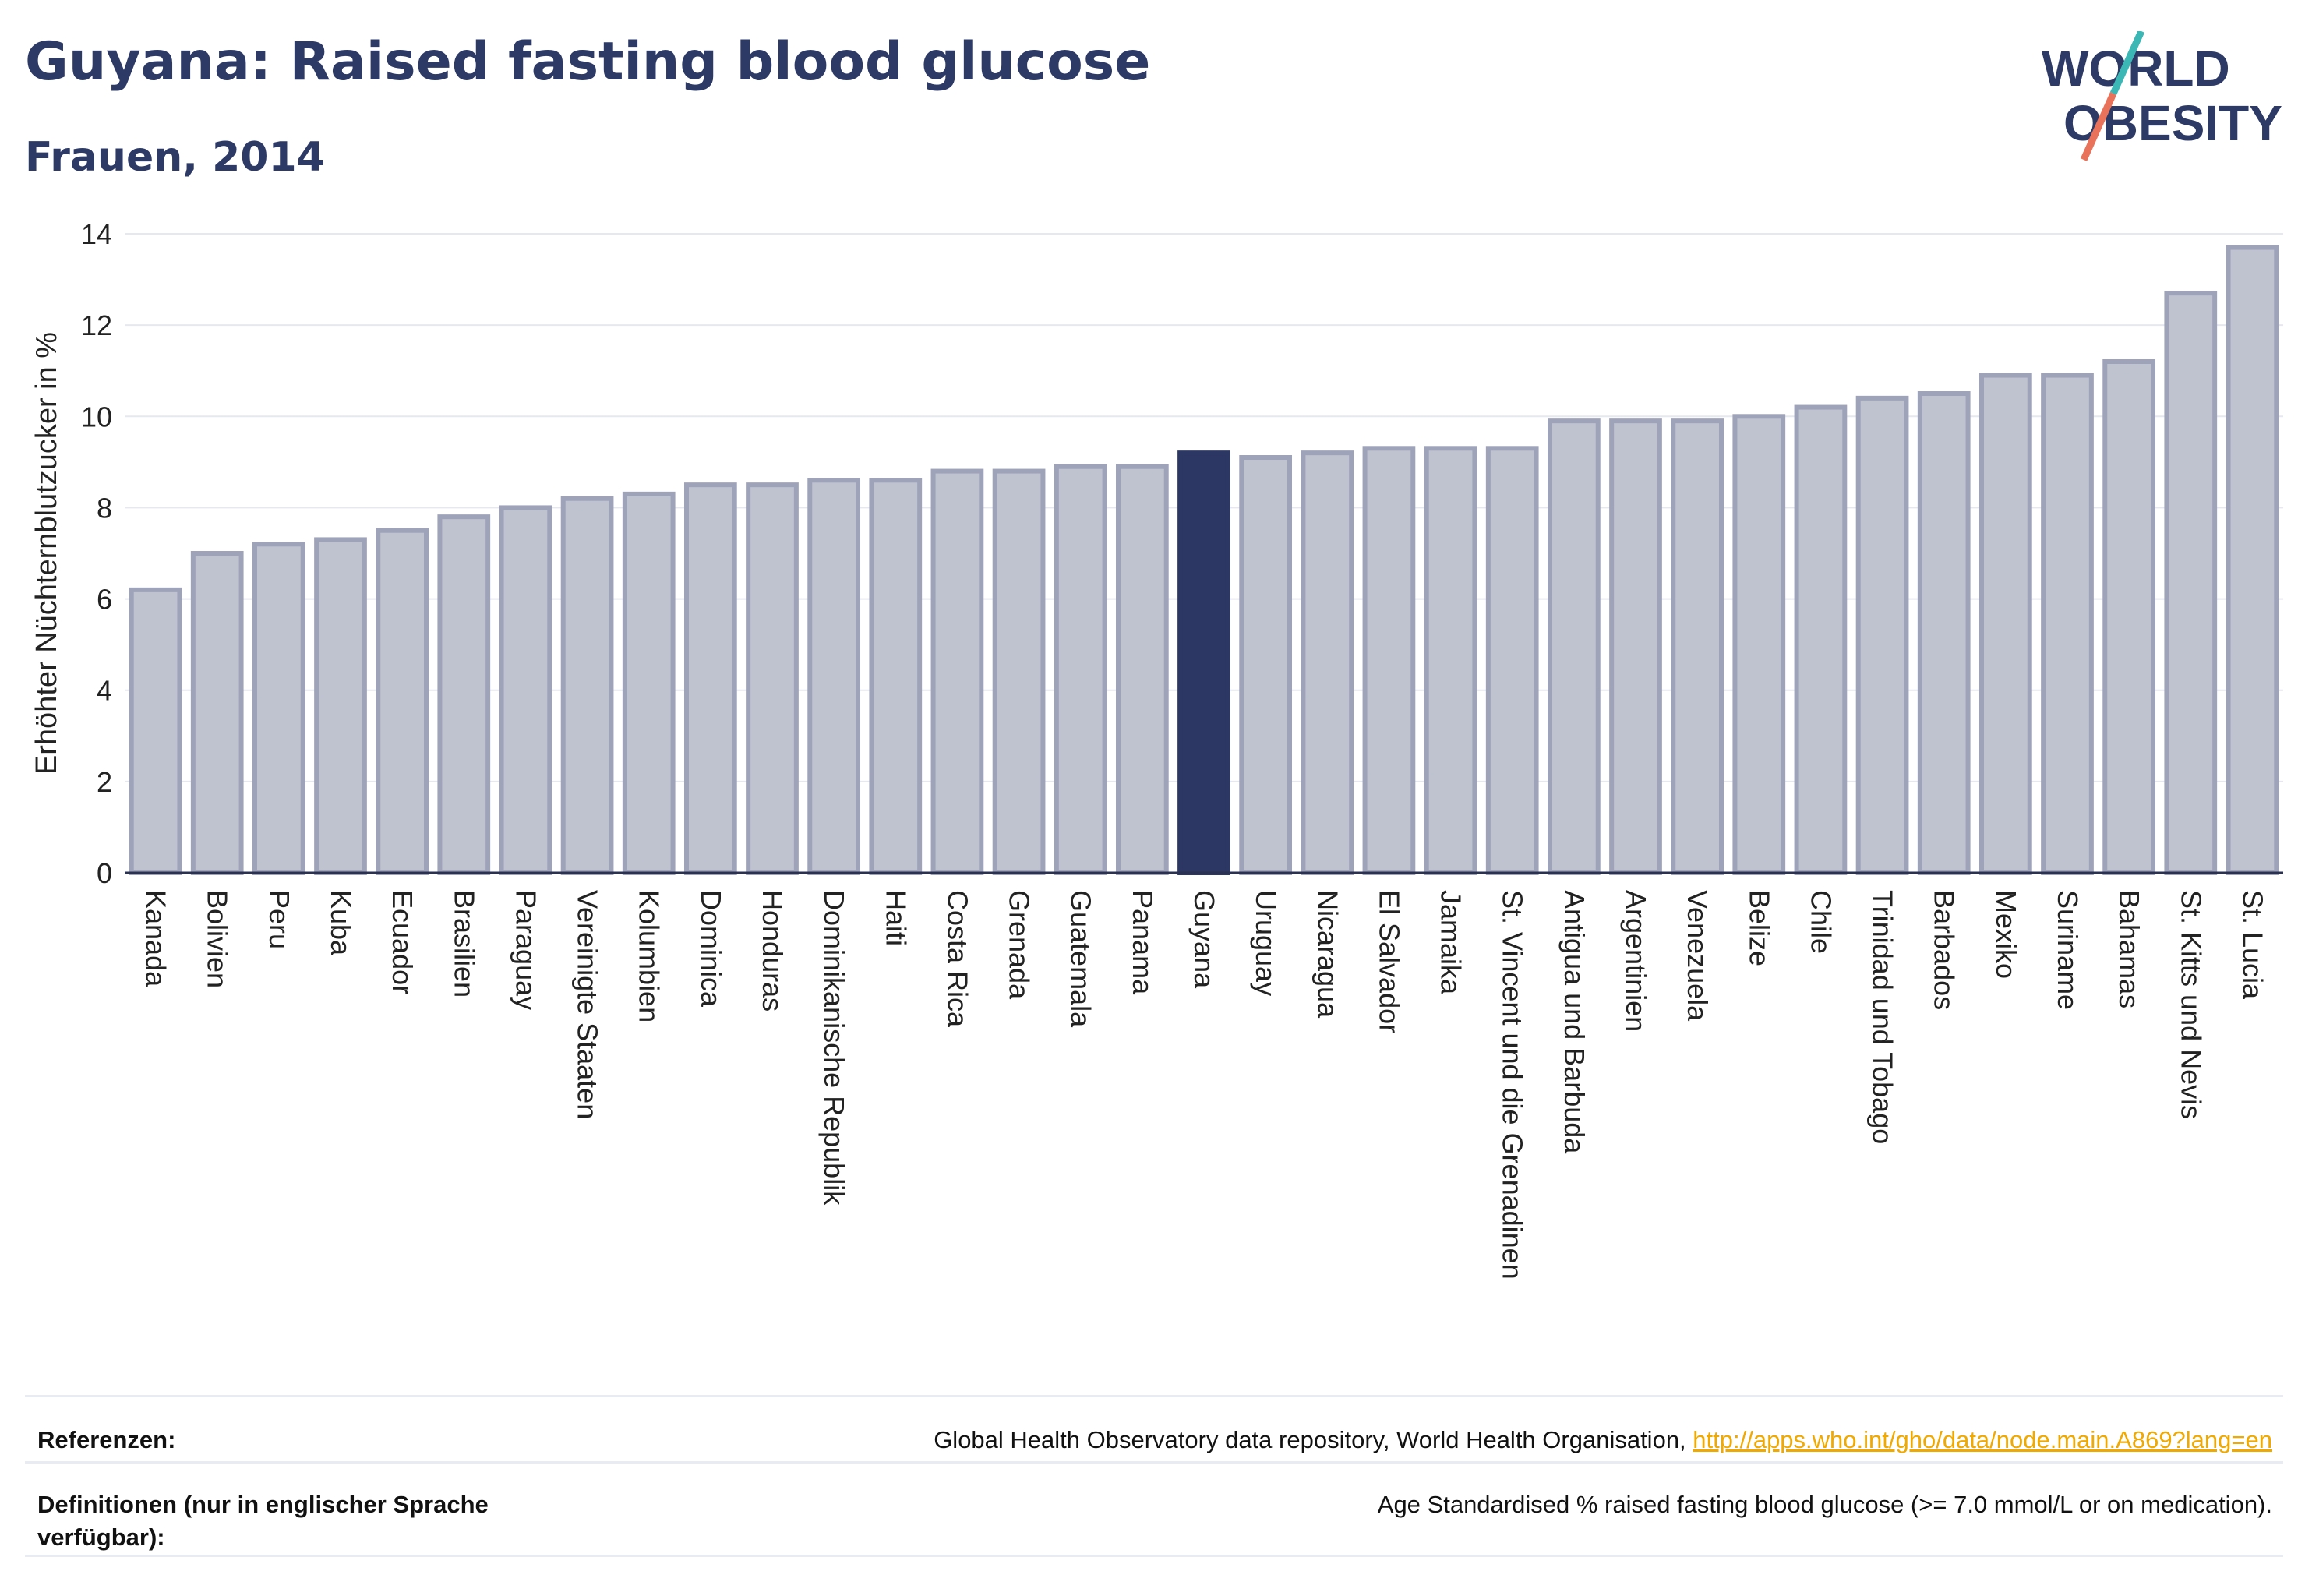  I want to click on bar-dominica, so click(710, 679).